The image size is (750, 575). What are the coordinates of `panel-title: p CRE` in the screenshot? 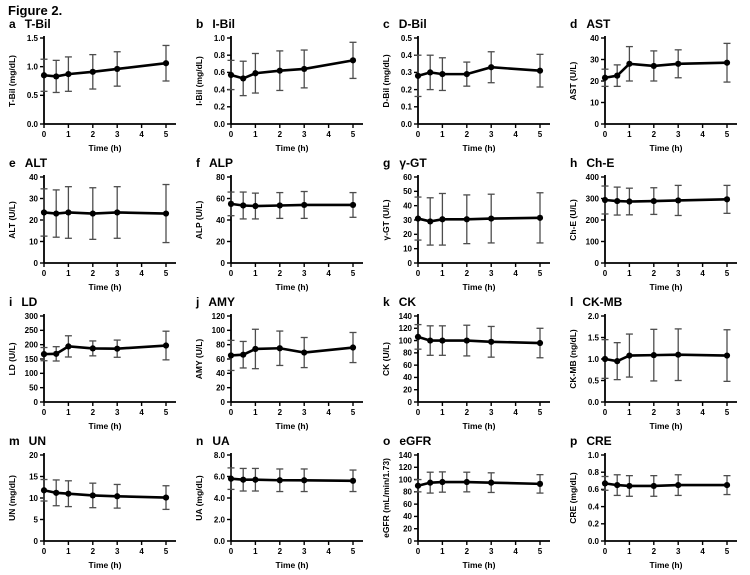 It's located at (660, 441).